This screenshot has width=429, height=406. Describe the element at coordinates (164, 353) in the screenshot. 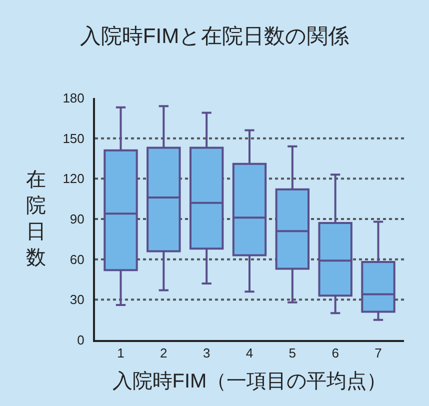

I see `x-tick-label: 2` at that location.